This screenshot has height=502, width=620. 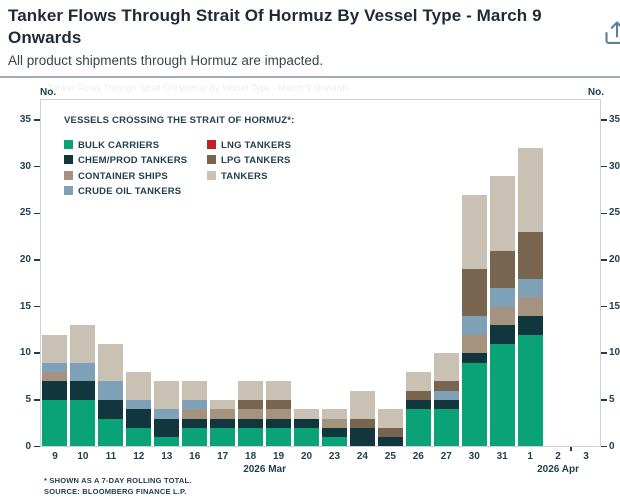 What do you see at coordinates (167, 442) in the screenshot?
I see `bar-13-bulk-carriers` at bounding box center [167, 442].